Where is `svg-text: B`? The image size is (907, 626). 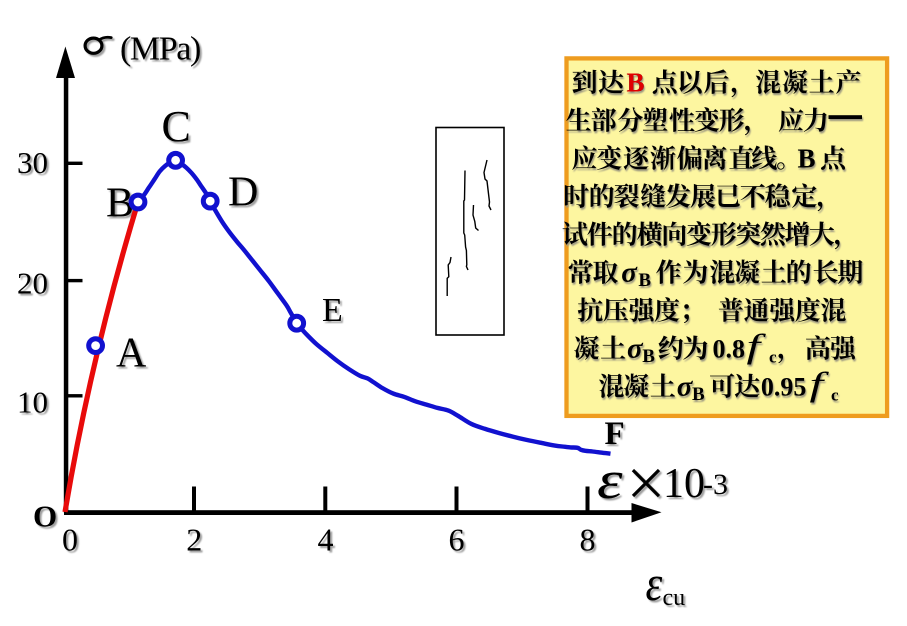
svg-text: B is located at coordinates (636, 83).